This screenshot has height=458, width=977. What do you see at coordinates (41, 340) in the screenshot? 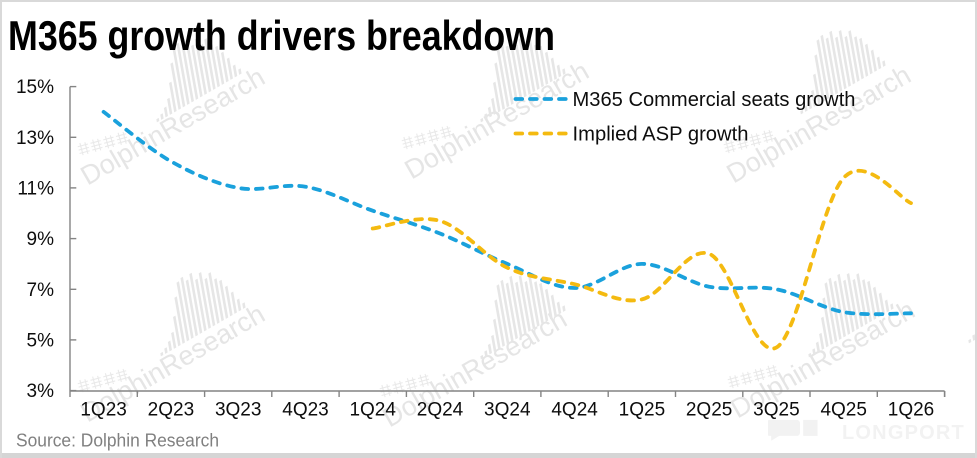
I see `svg-text: 5%` at bounding box center [41, 340].